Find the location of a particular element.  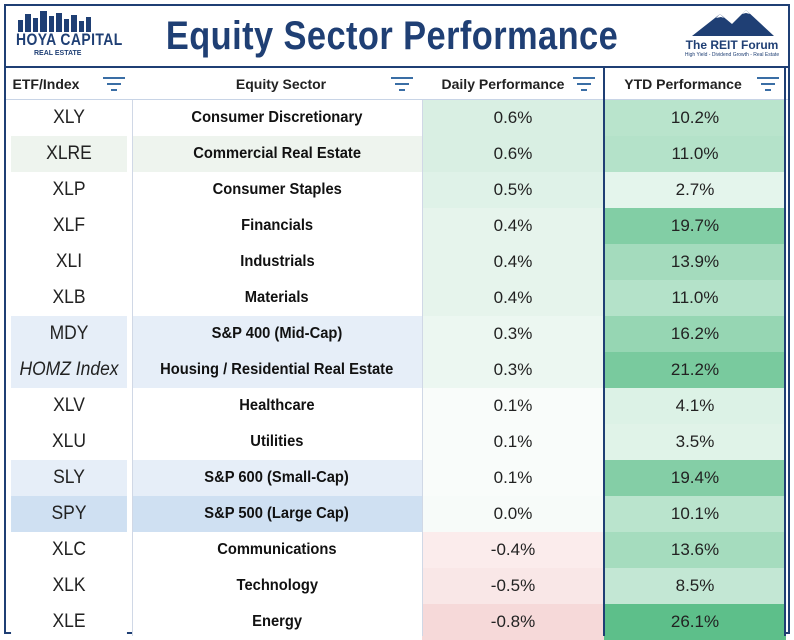

ytd-cell: 4.1% is located at coordinates (695, 406).